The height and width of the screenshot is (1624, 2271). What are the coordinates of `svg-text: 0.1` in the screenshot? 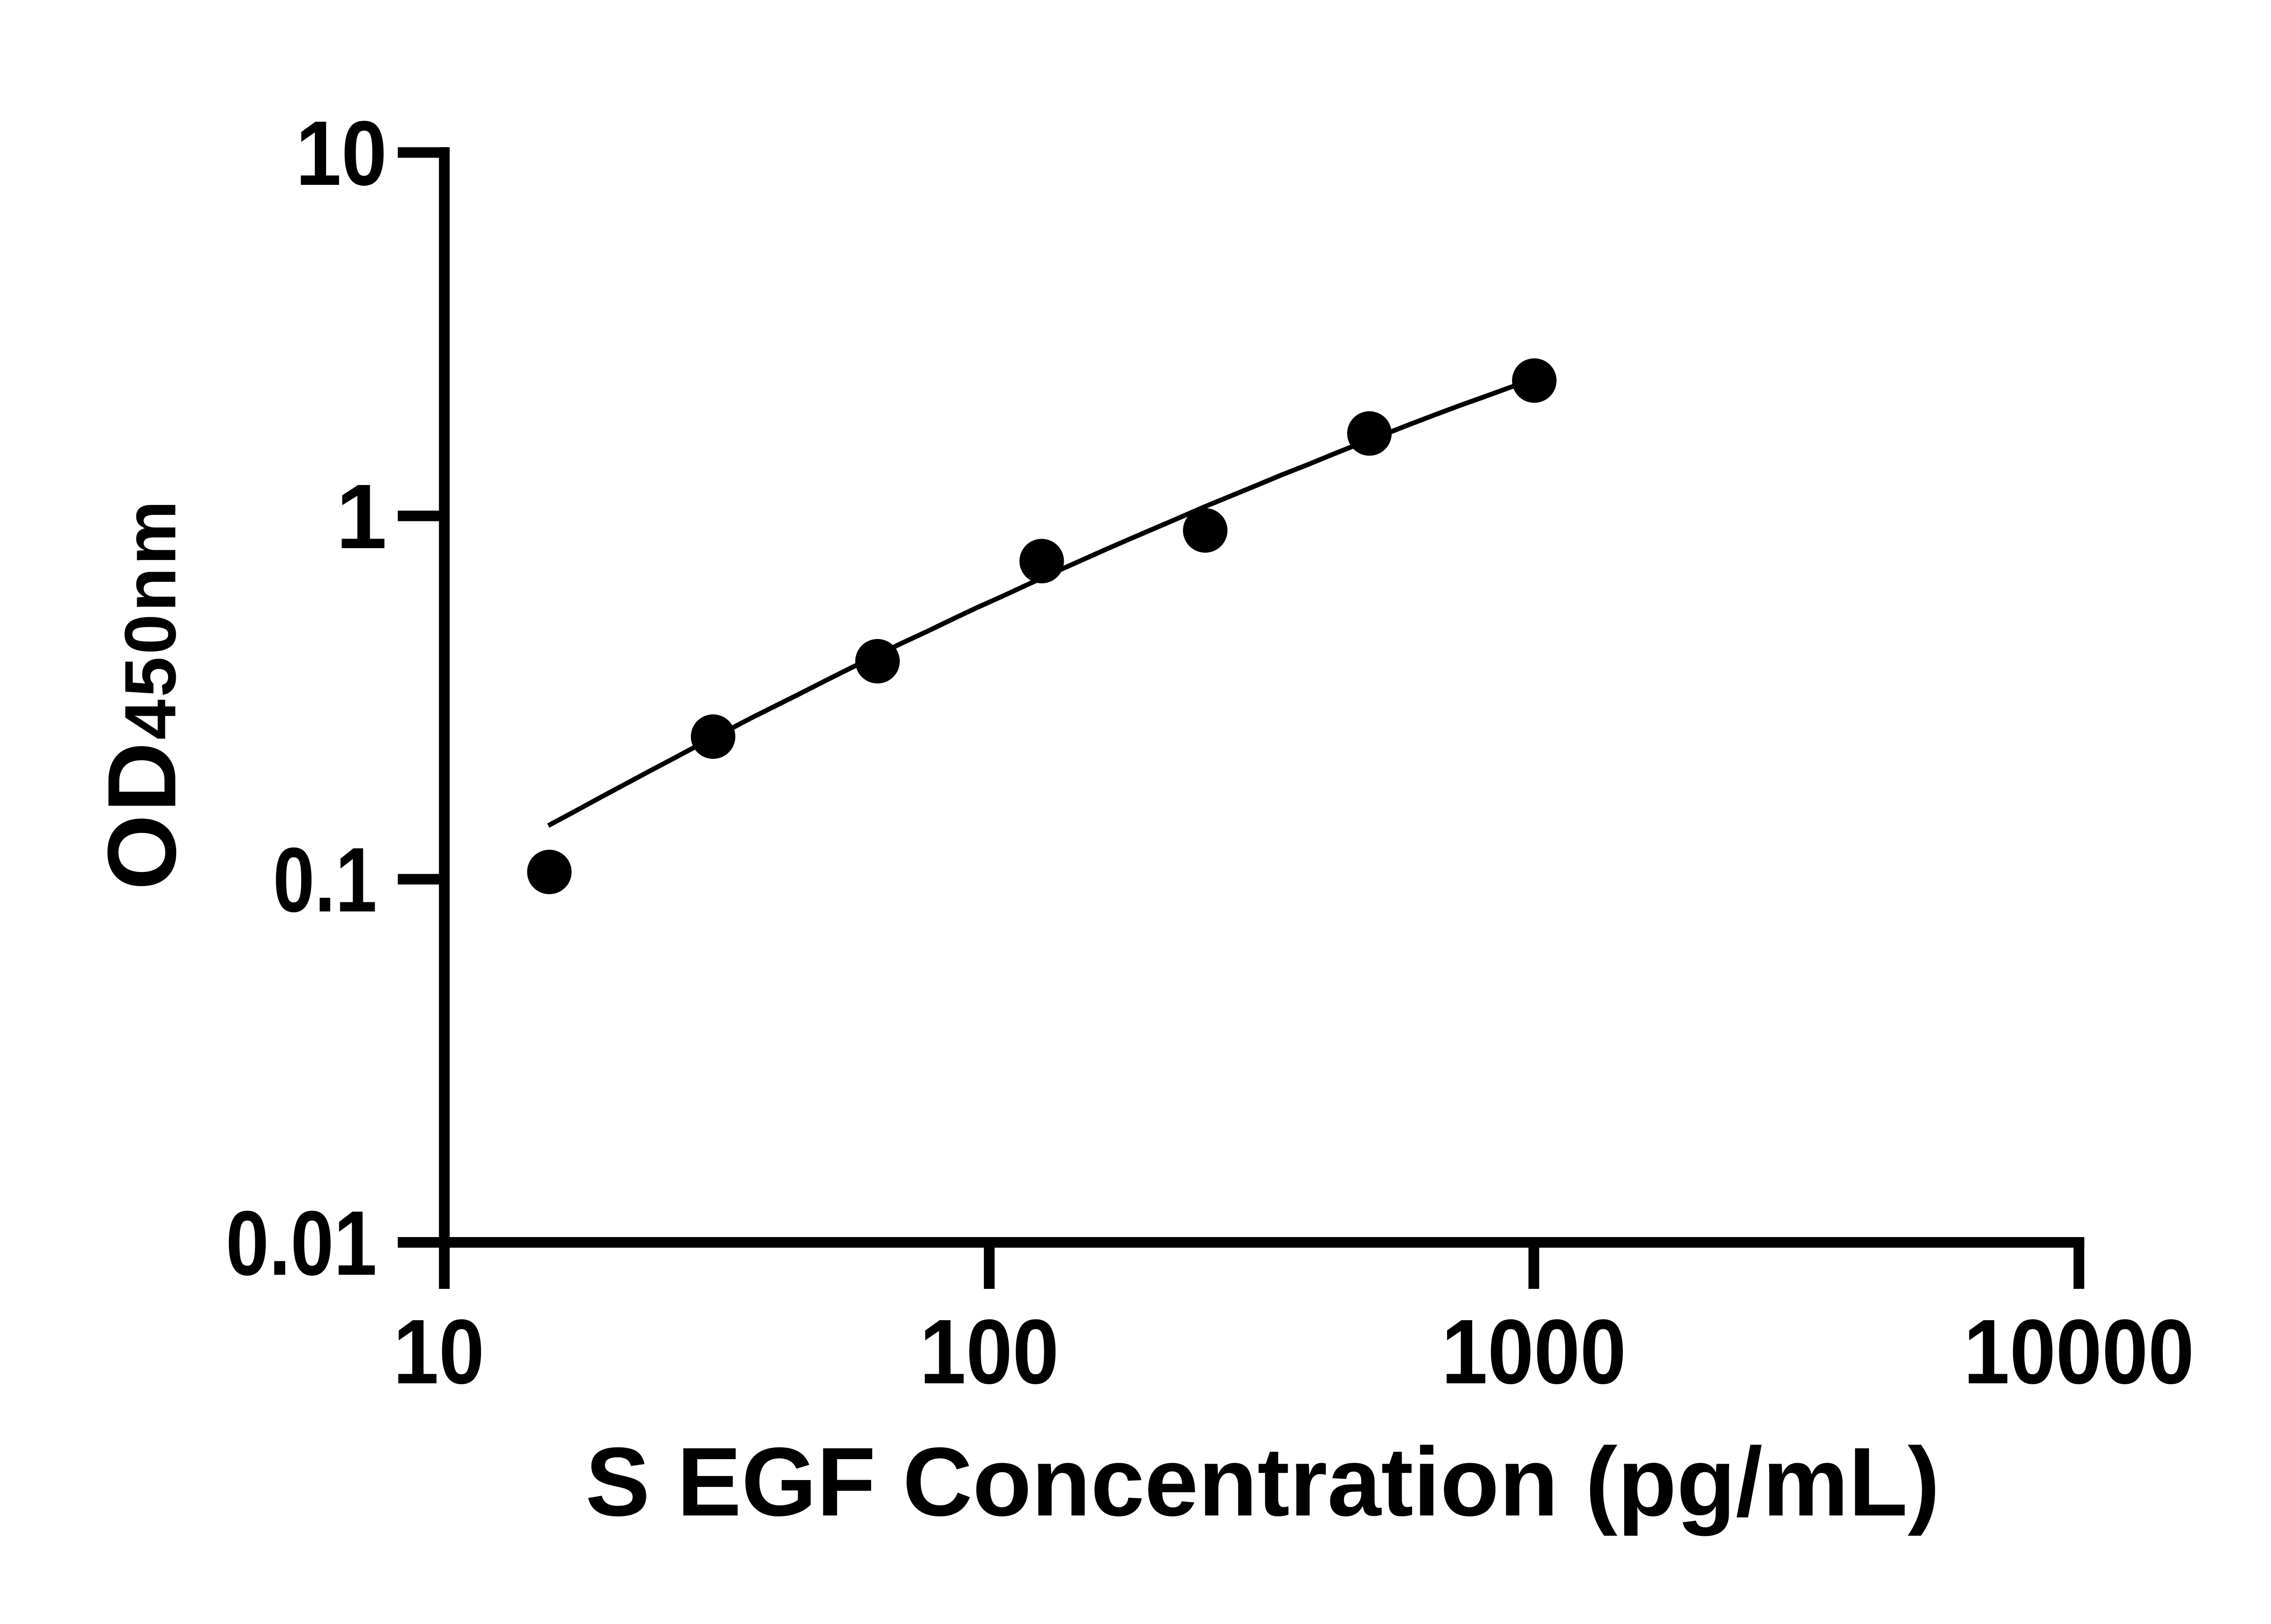 It's located at (325, 879).